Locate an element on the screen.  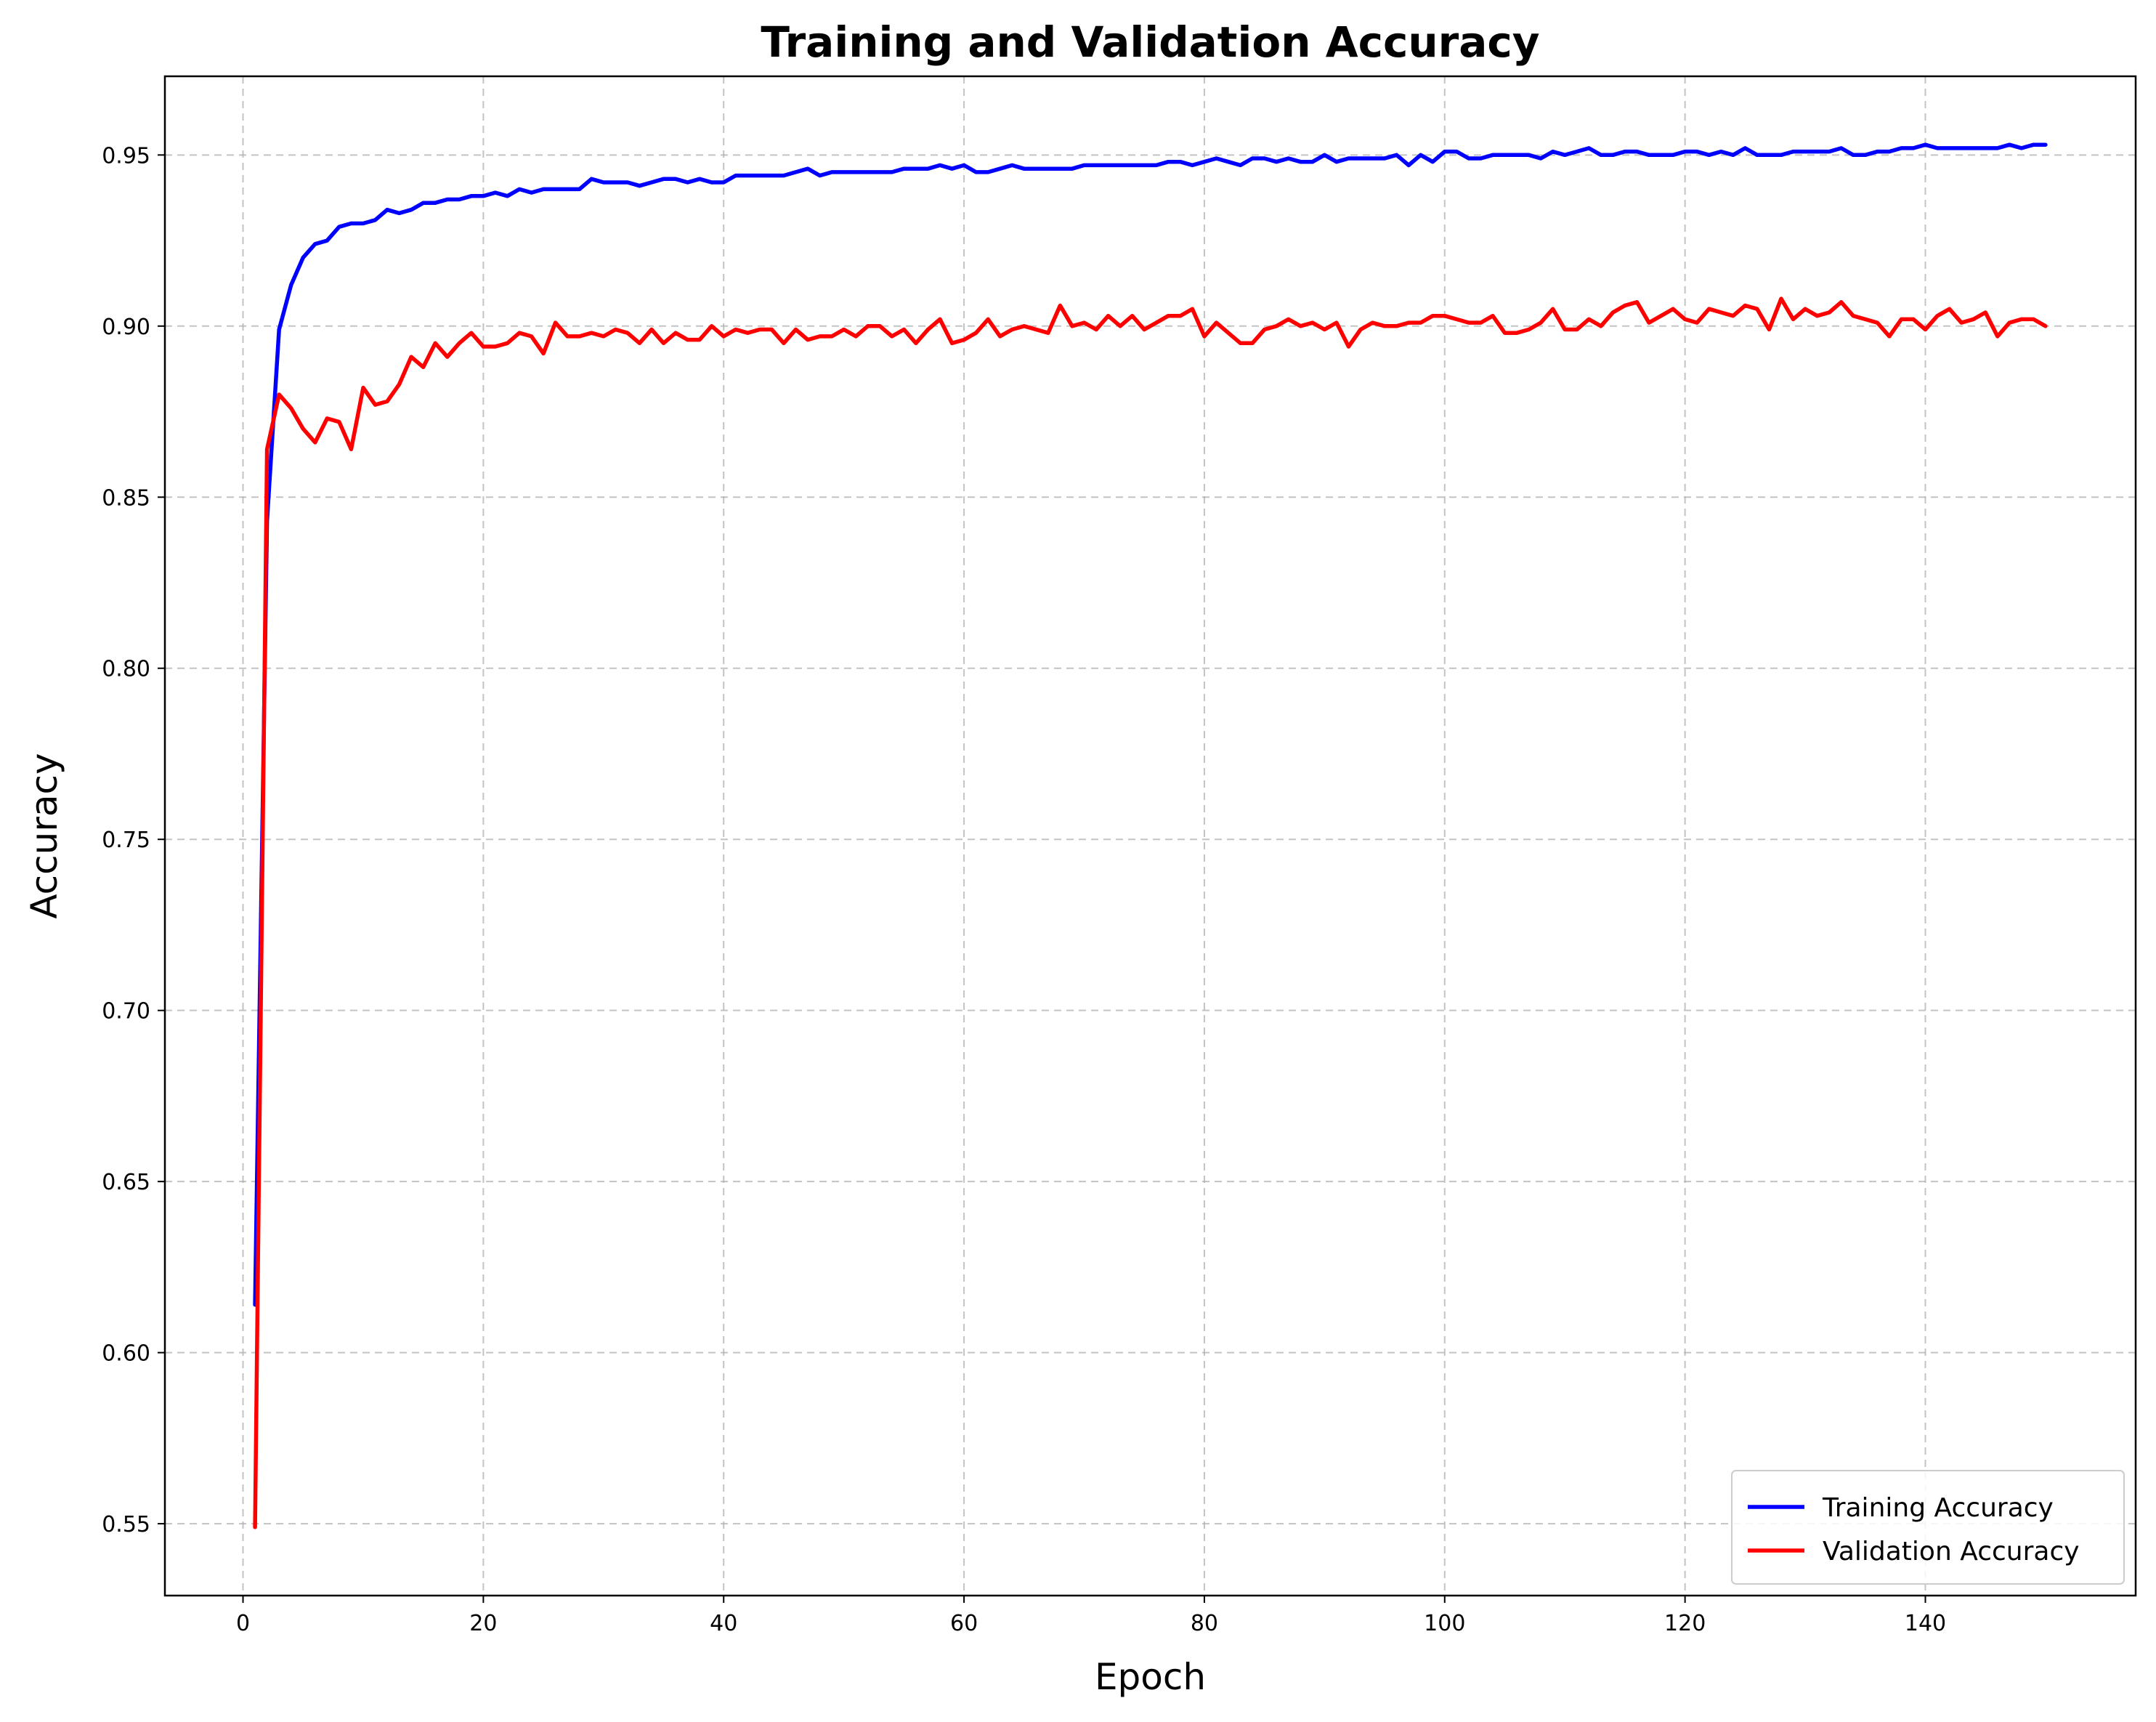
y-tick-label: 0.55 is located at coordinates (126, 1524).